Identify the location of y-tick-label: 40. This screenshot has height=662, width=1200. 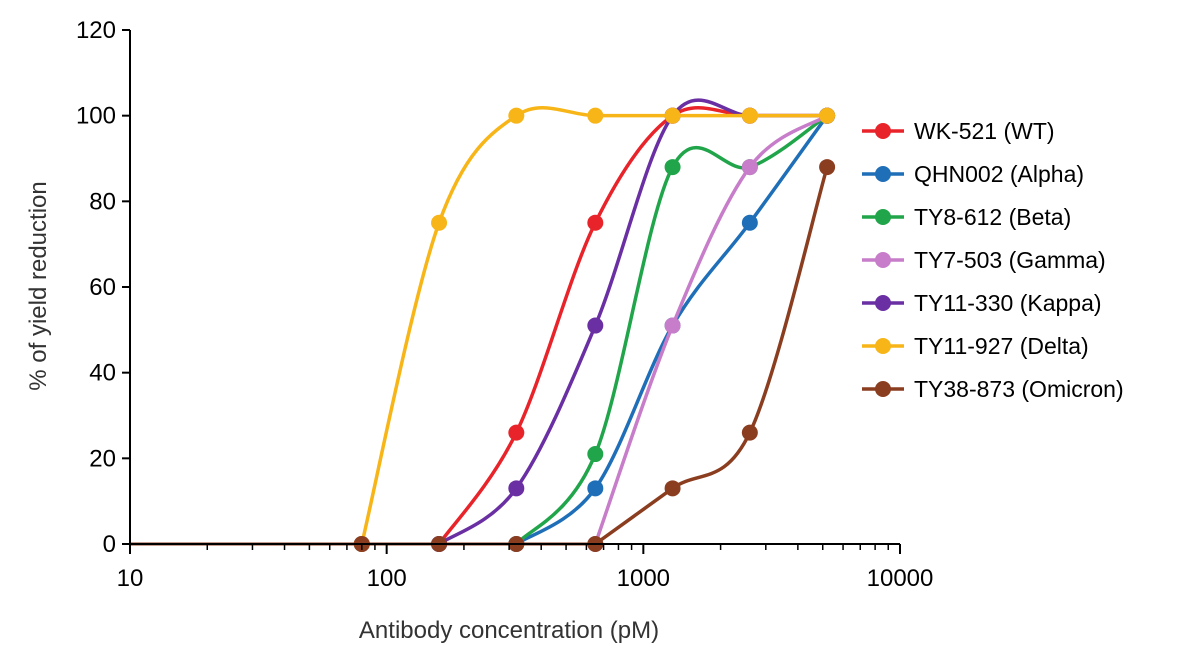
(102, 373).